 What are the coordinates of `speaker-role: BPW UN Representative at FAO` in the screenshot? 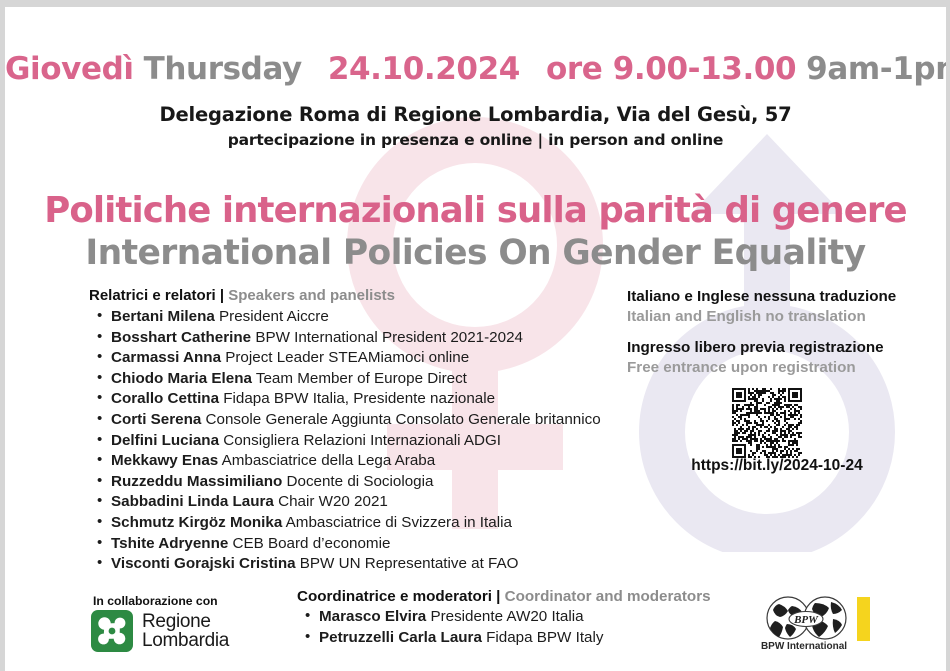 It's located at (407, 564).